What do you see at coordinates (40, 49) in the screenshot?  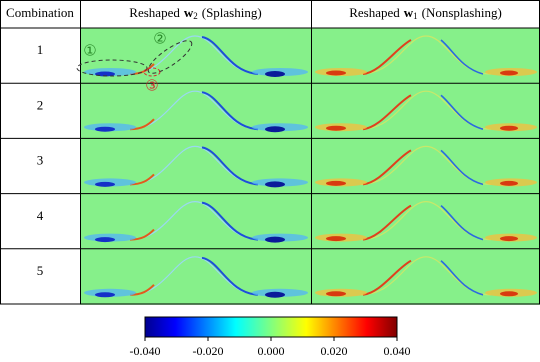 I see `row-label: 1` at bounding box center [40, 49].